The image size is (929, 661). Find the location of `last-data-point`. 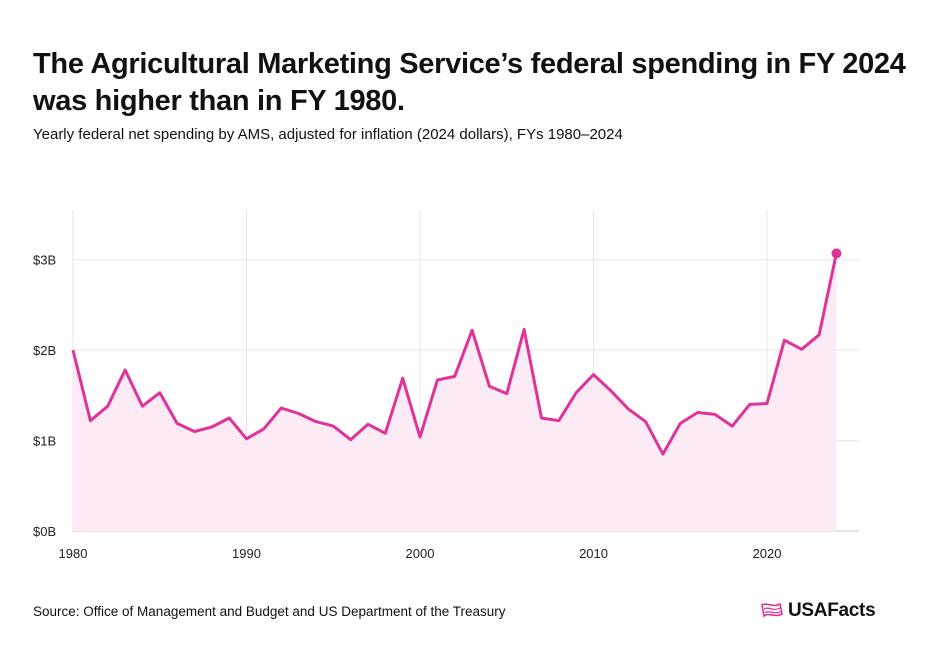

last-data-point is located at coordinates (836, 253).